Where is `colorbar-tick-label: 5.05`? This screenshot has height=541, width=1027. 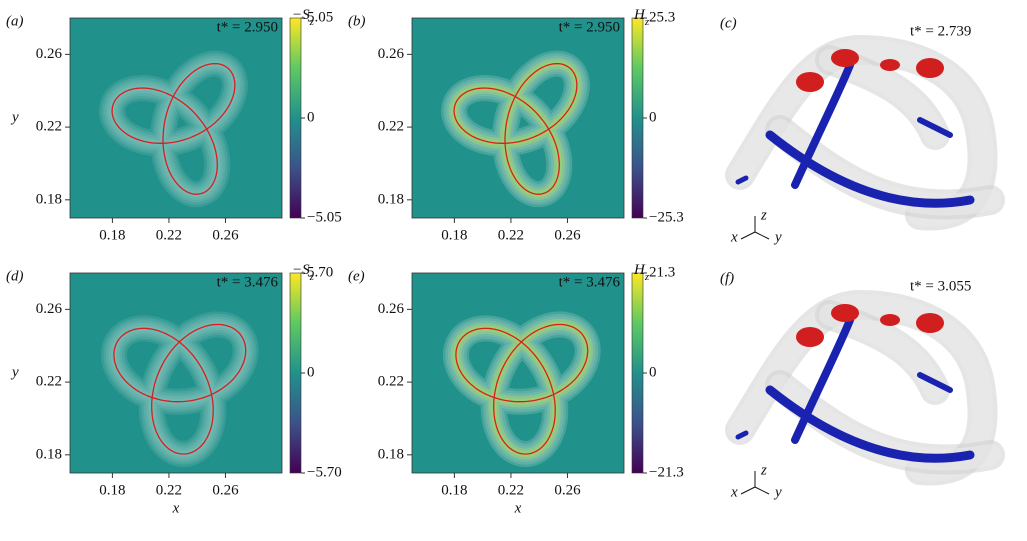
colorbar-tick-label: 5.05 is located at coordinates (320, 17).